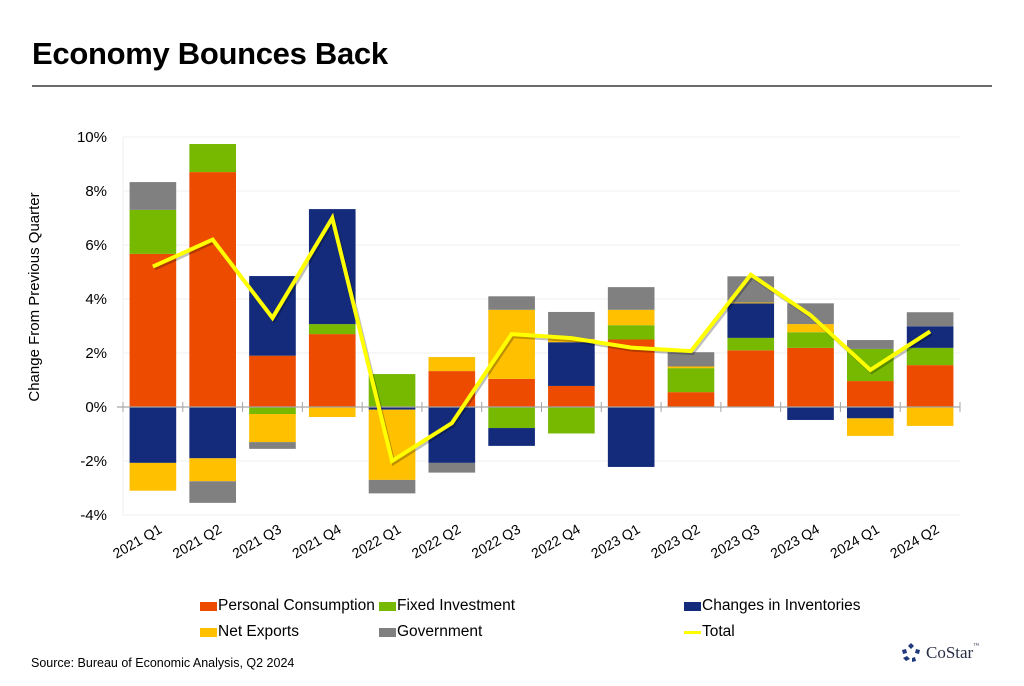 This screenshot has height=686, width=1024. What do you see at coordinates (914, 541) in the screenshot?
I see `x-tick-label: 2024 Q2` at bounding box center [914, 541].